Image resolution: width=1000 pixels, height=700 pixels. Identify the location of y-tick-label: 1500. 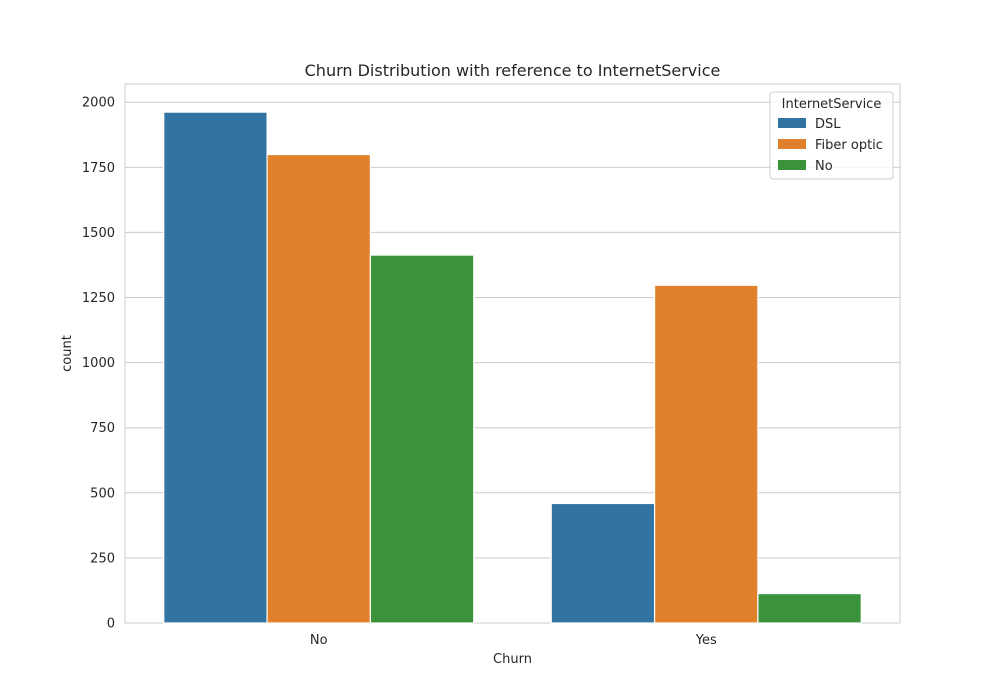
(98, 233).